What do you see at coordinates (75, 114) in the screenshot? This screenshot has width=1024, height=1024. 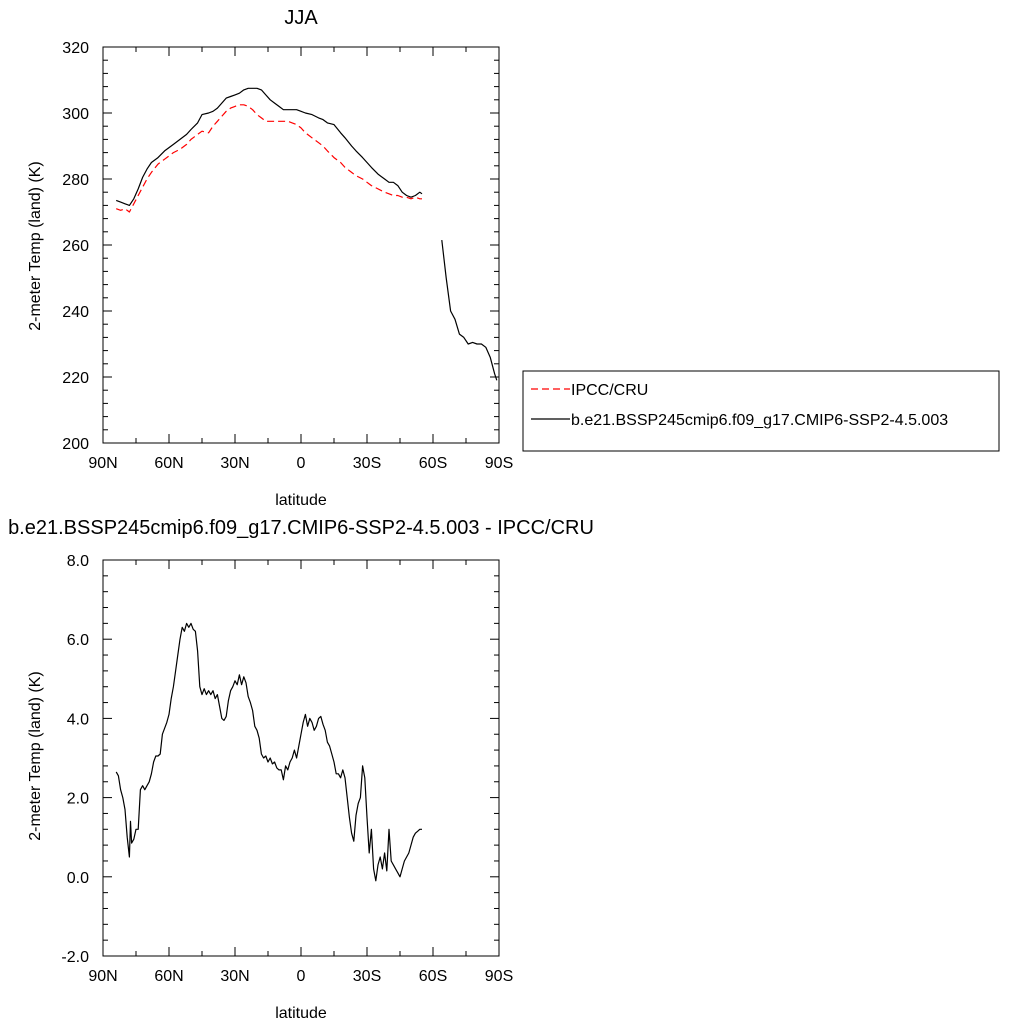 I see `y-tick-label: 300` at bounding box center [75, 114].